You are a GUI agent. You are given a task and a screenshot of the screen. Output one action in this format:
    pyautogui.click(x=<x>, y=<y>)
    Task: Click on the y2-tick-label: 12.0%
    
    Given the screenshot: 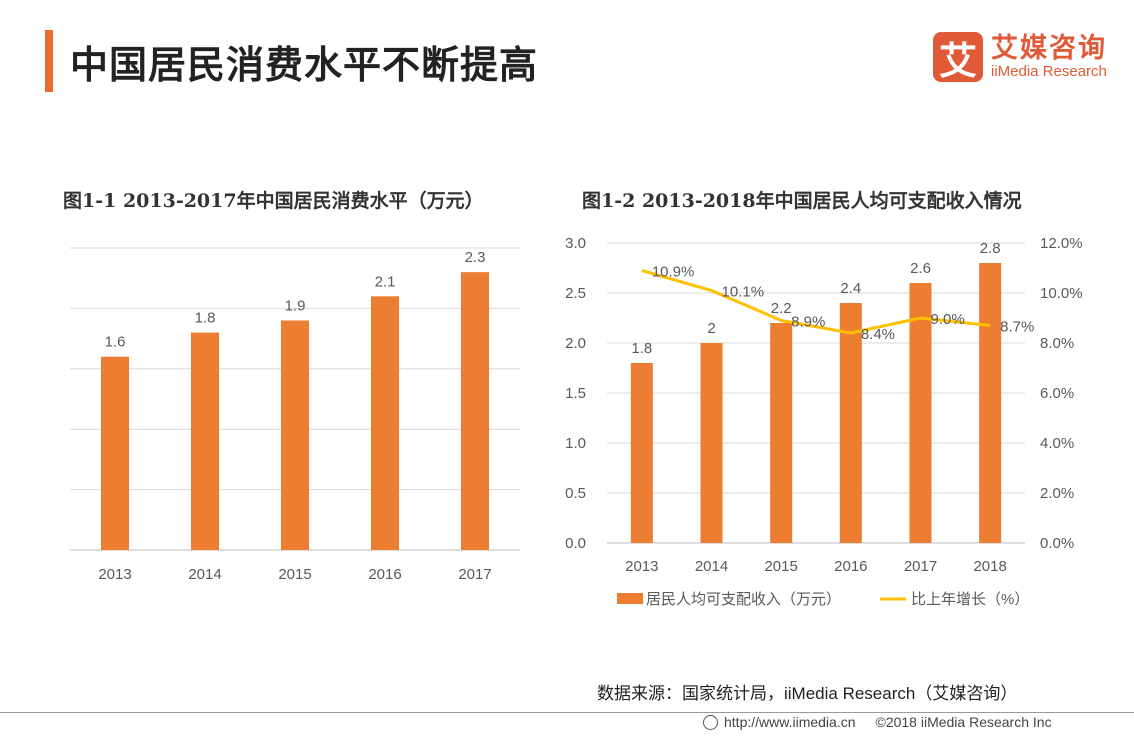 What is the action you would take?
    pyautogui.click(x=1061, y=243)
    